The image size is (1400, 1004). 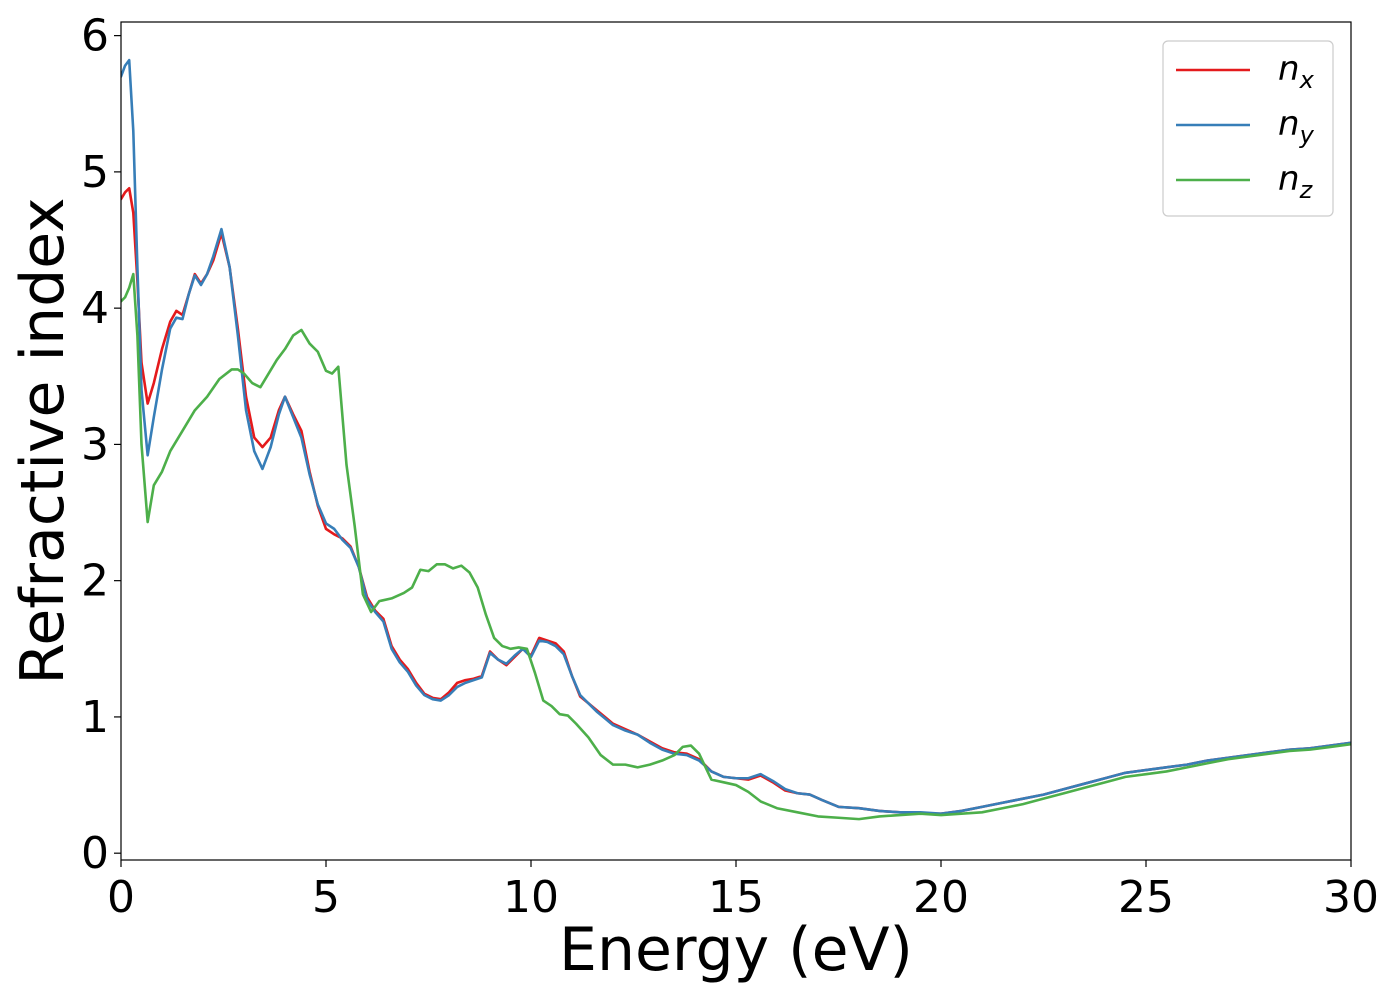 I want to click on x-axis-label: Energy (eV), so click(x=736, y=950).